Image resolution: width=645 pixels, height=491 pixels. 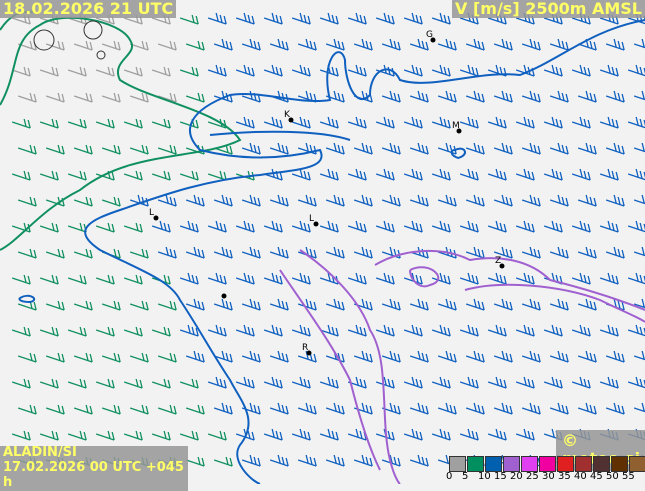 What do you see at coordinates (316, 224) in the screenshot?
I see `city-marker` at bounding box center [316, 224].